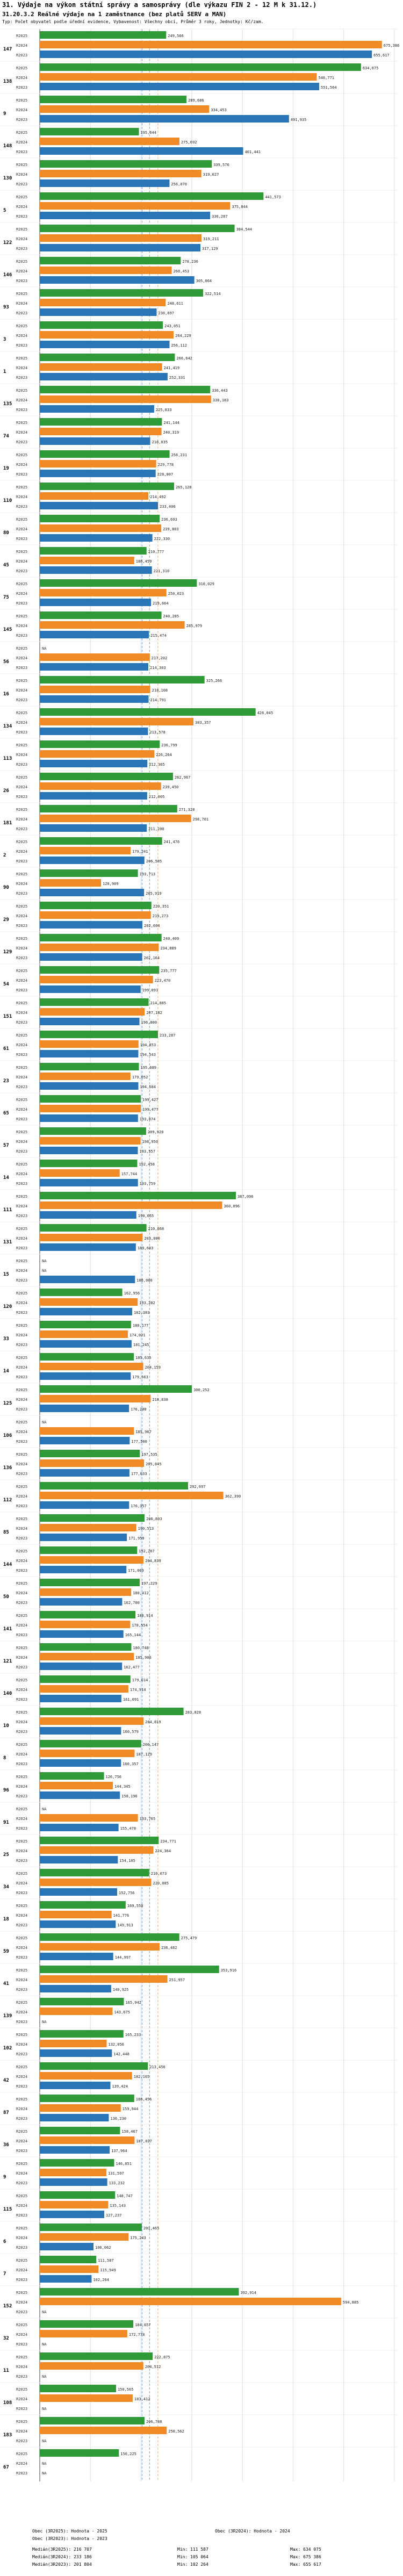  What do you see at coordinates (6, 1597) in the screenshot?
I see `category-label: 50` at bounding box center [6, 1597].